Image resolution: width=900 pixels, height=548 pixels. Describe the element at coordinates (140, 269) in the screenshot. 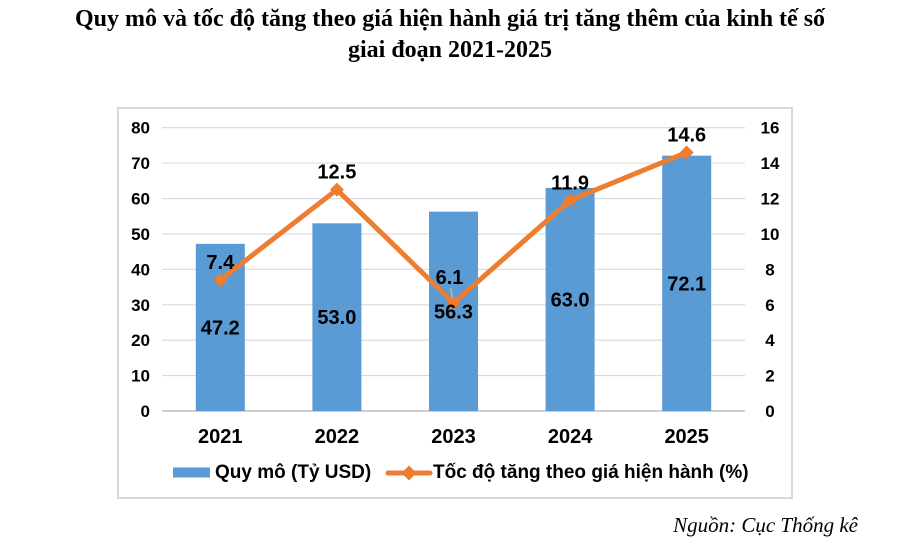

I see `y-axis-left-tick: 40` at that location.